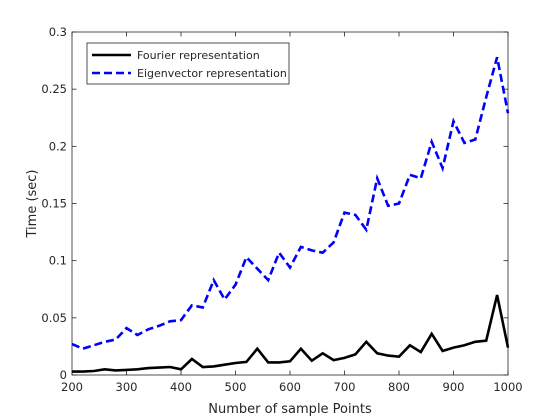 The height and width of the screenshot is (420, 560). Describe the element at coordinates (58, 32) in the screenshot. I see `y-tick-label: 0.3` at that location.